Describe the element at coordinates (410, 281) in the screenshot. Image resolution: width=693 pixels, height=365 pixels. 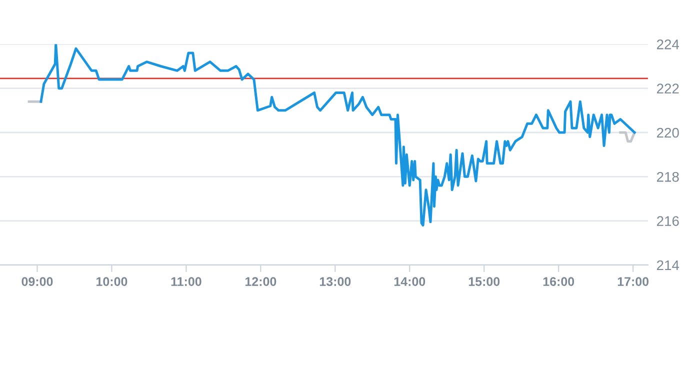
I see `x-tick-label: 14:00` at that location.